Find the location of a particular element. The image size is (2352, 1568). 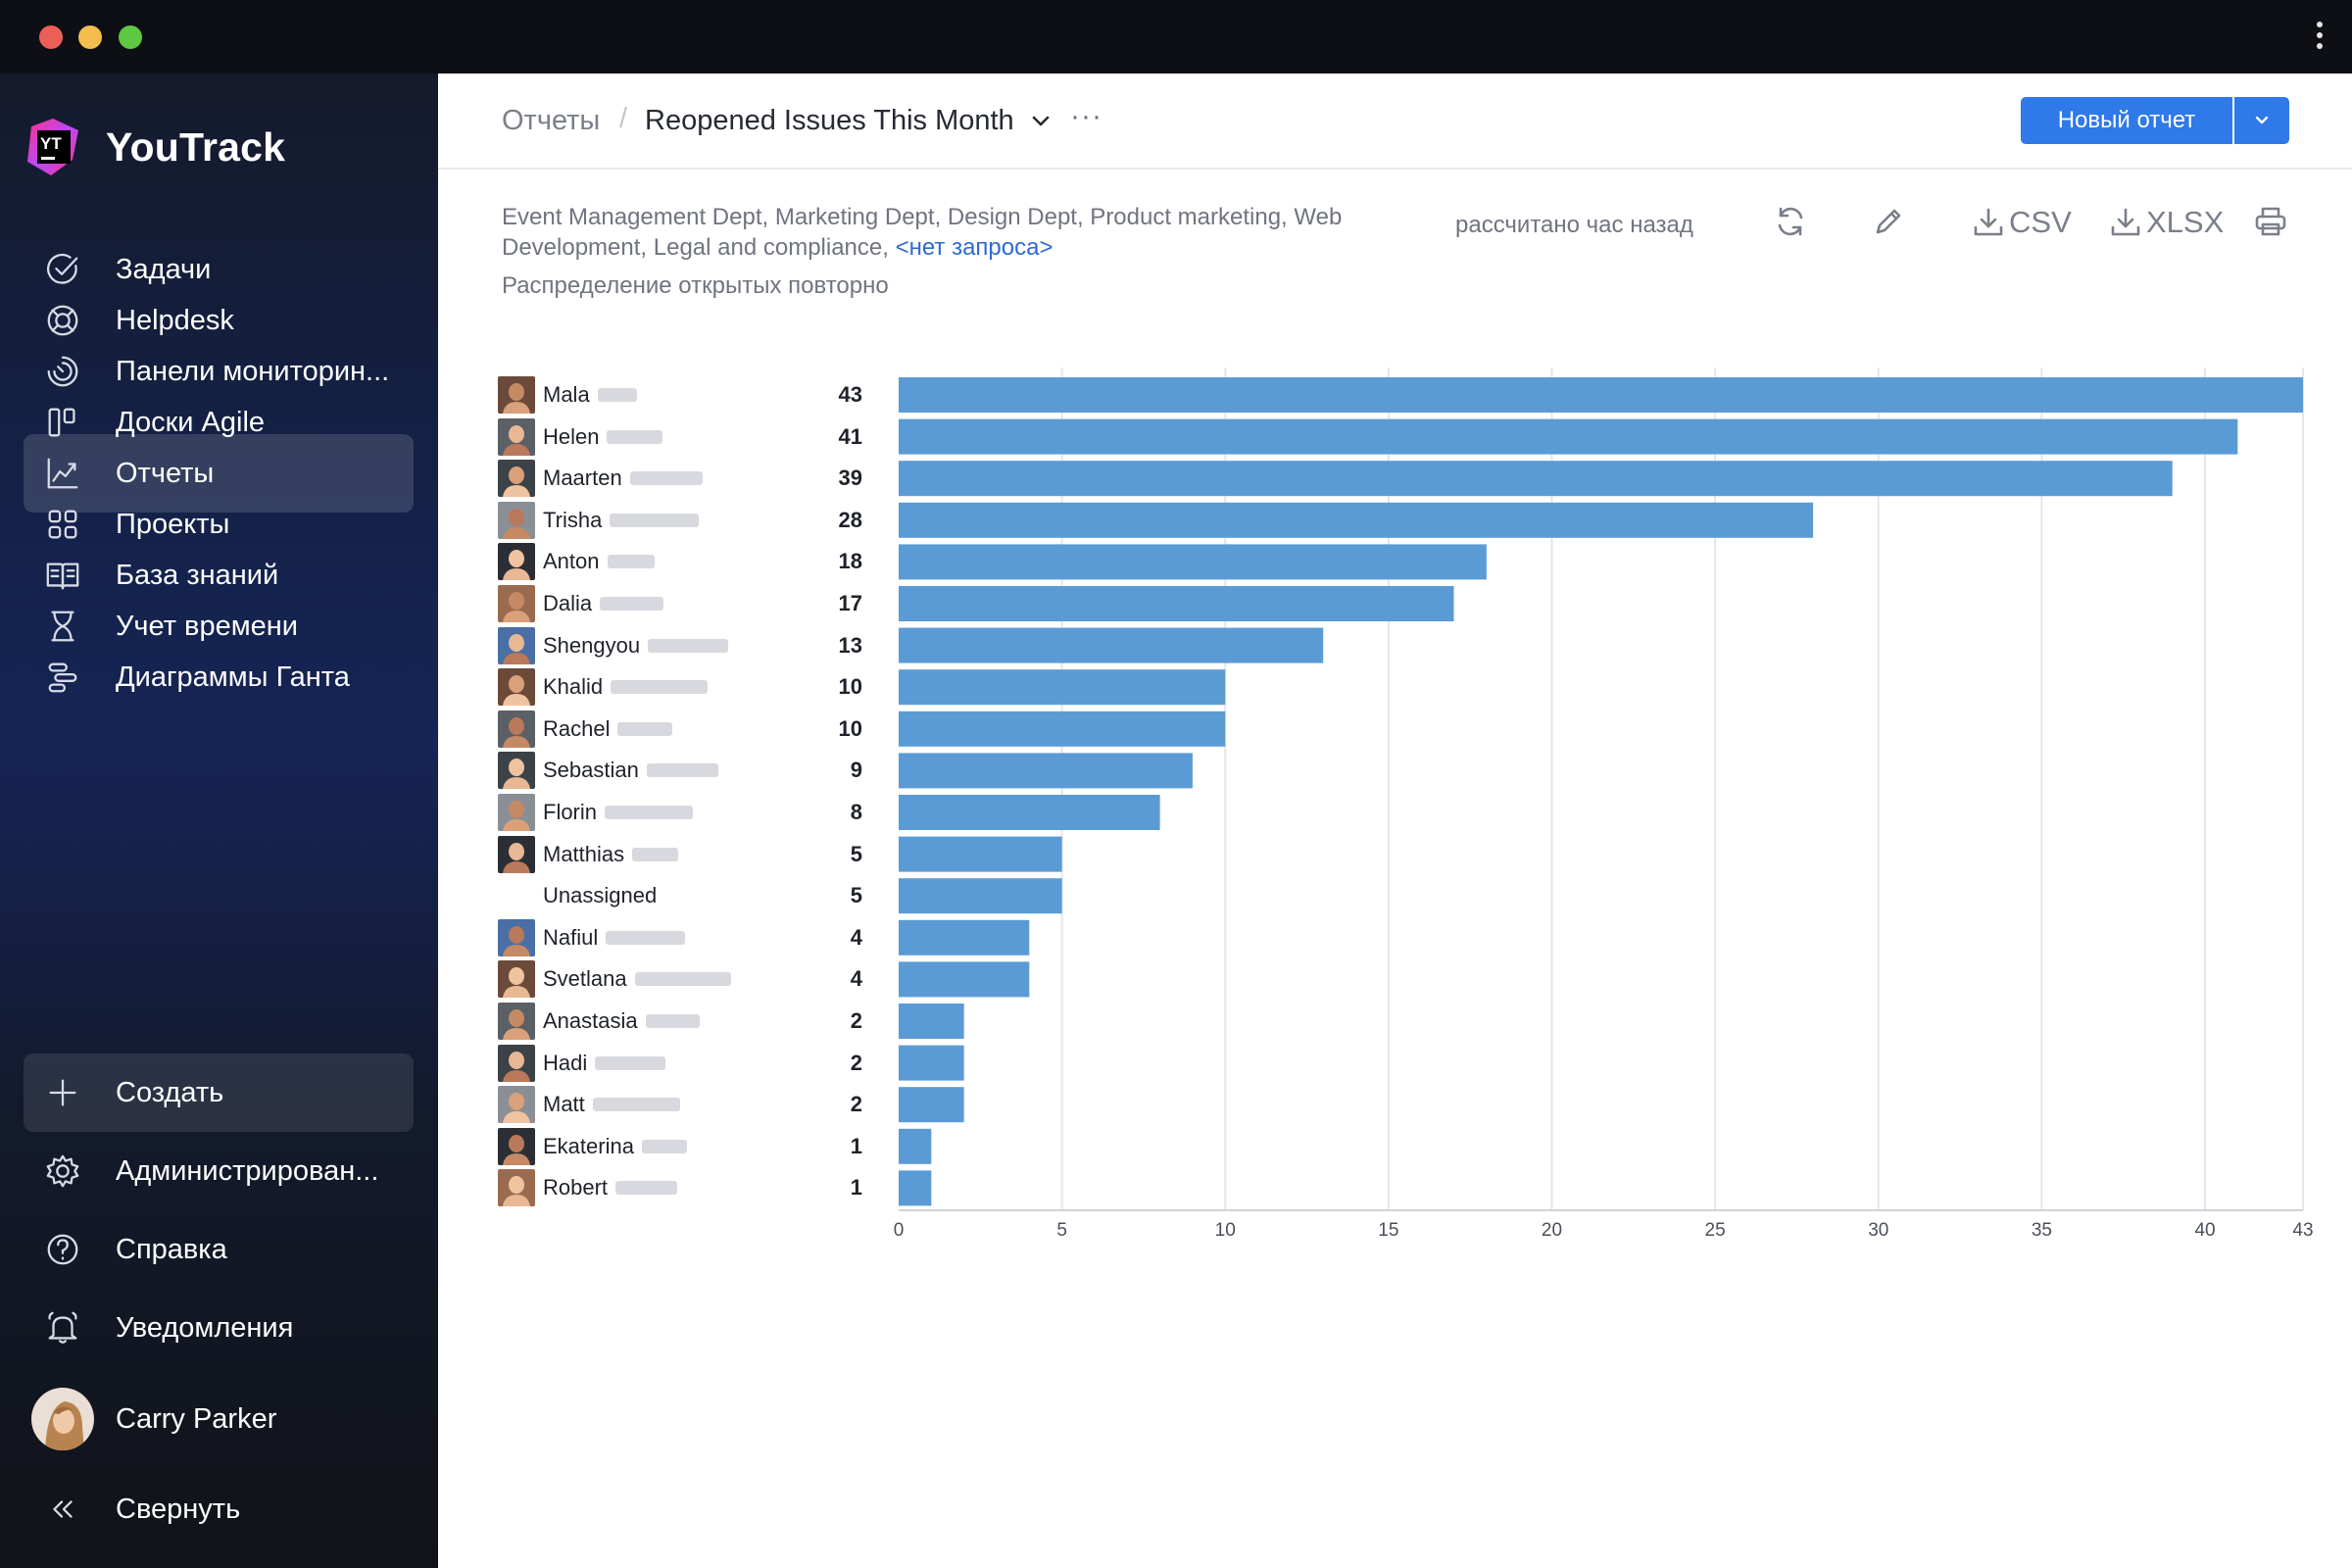

nav-knowledge-base: База знаний is located at coordinates (219, 575).